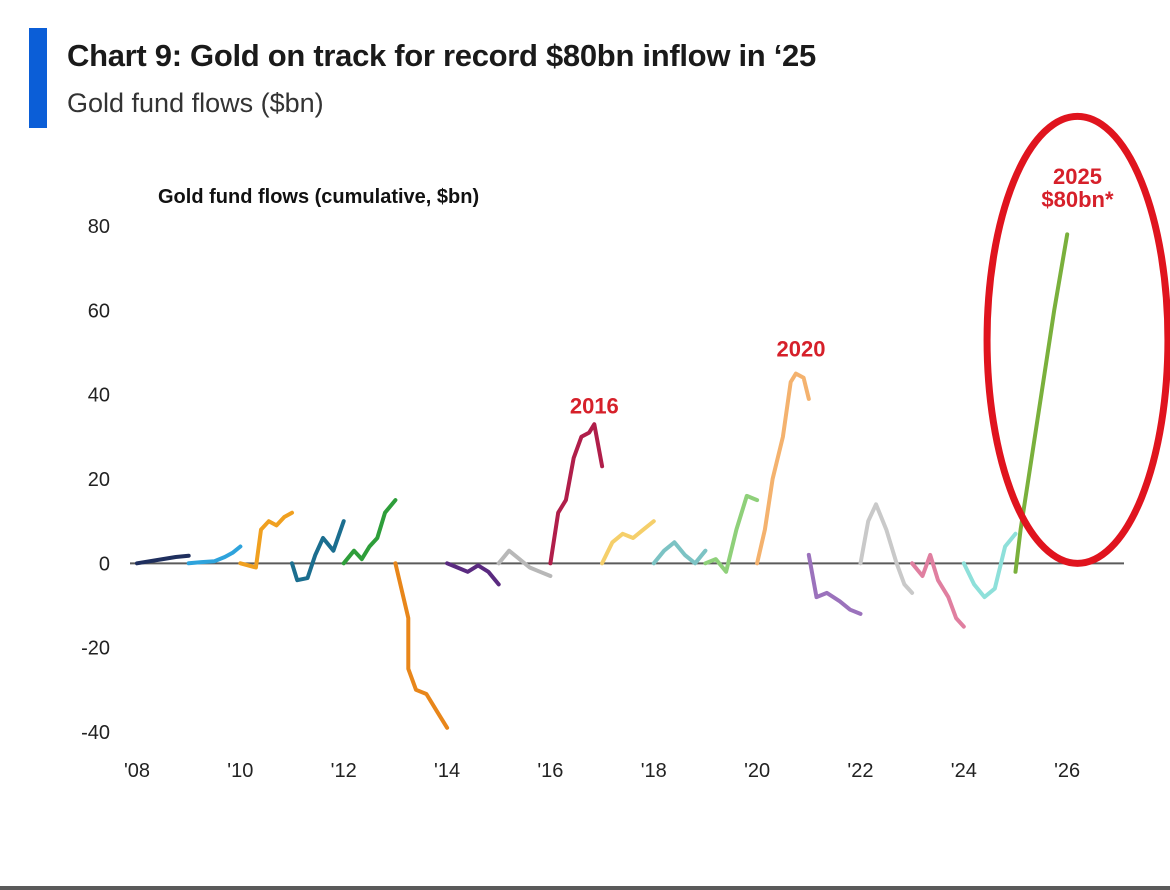 This screenshot has height=890, width=1170. What do you see at coordinates (99, 396) in the screenshot?
I see `y-tick-label: 40` at bounding box center [99, 396].